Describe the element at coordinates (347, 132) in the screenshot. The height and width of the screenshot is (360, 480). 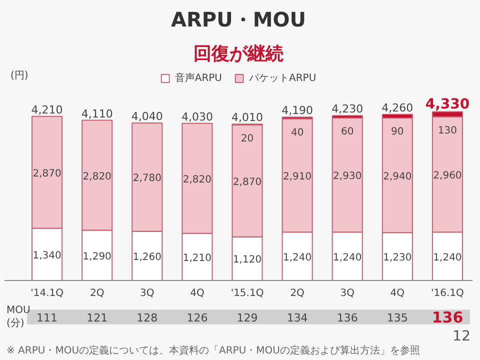
I see `data-label: 60` at that location.